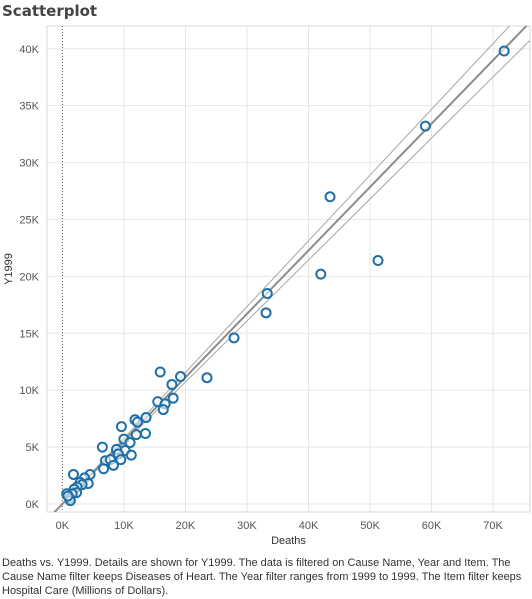 This screenshot has height=599, width=532. I want to click on y-axis-label: Y1999, so click(9, 269).